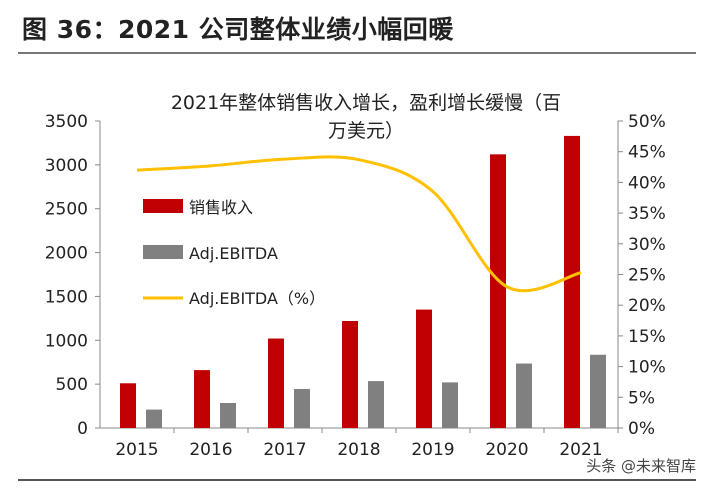 This screenshot has height=489, width=714. I want to click on right-tick-label: 35%, so click(647, 214).